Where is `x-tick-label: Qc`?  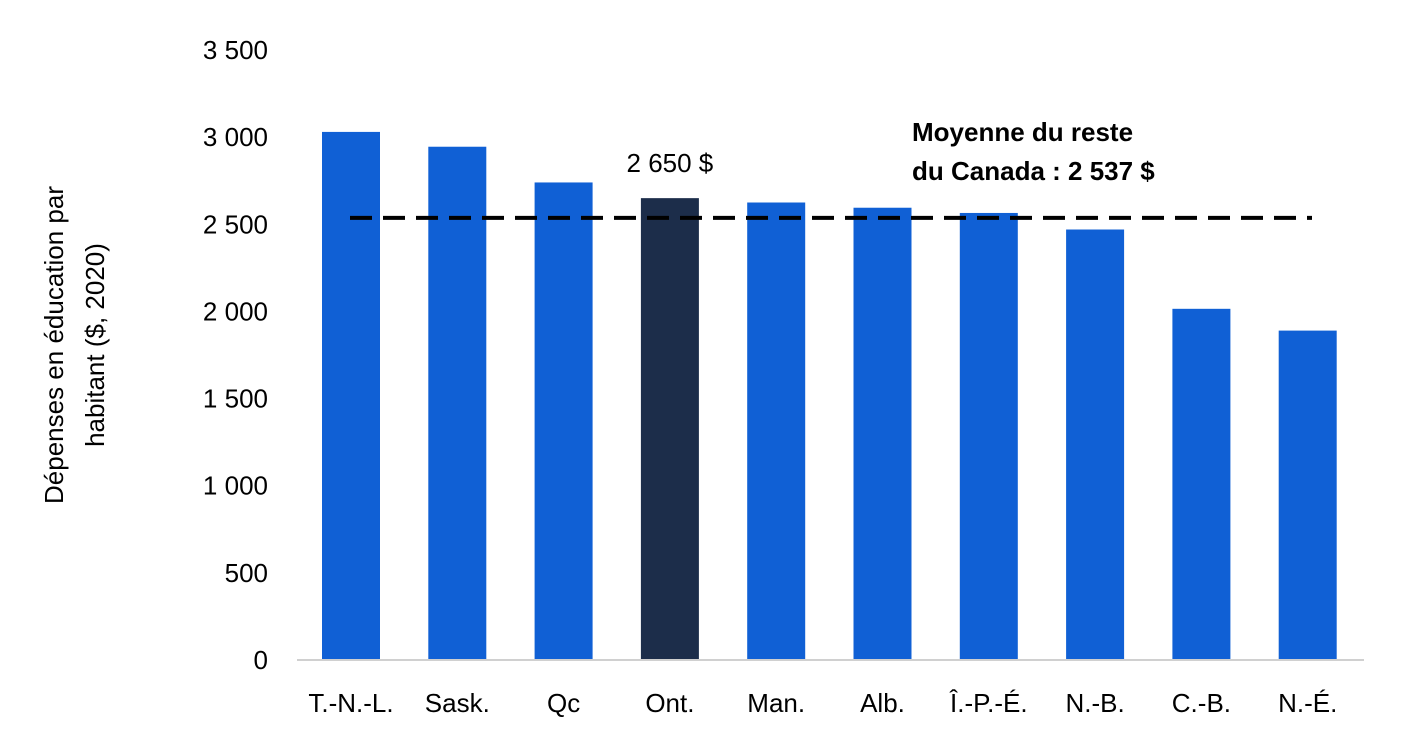 x-tick-label: Qc is located at coordinates (563, 703).